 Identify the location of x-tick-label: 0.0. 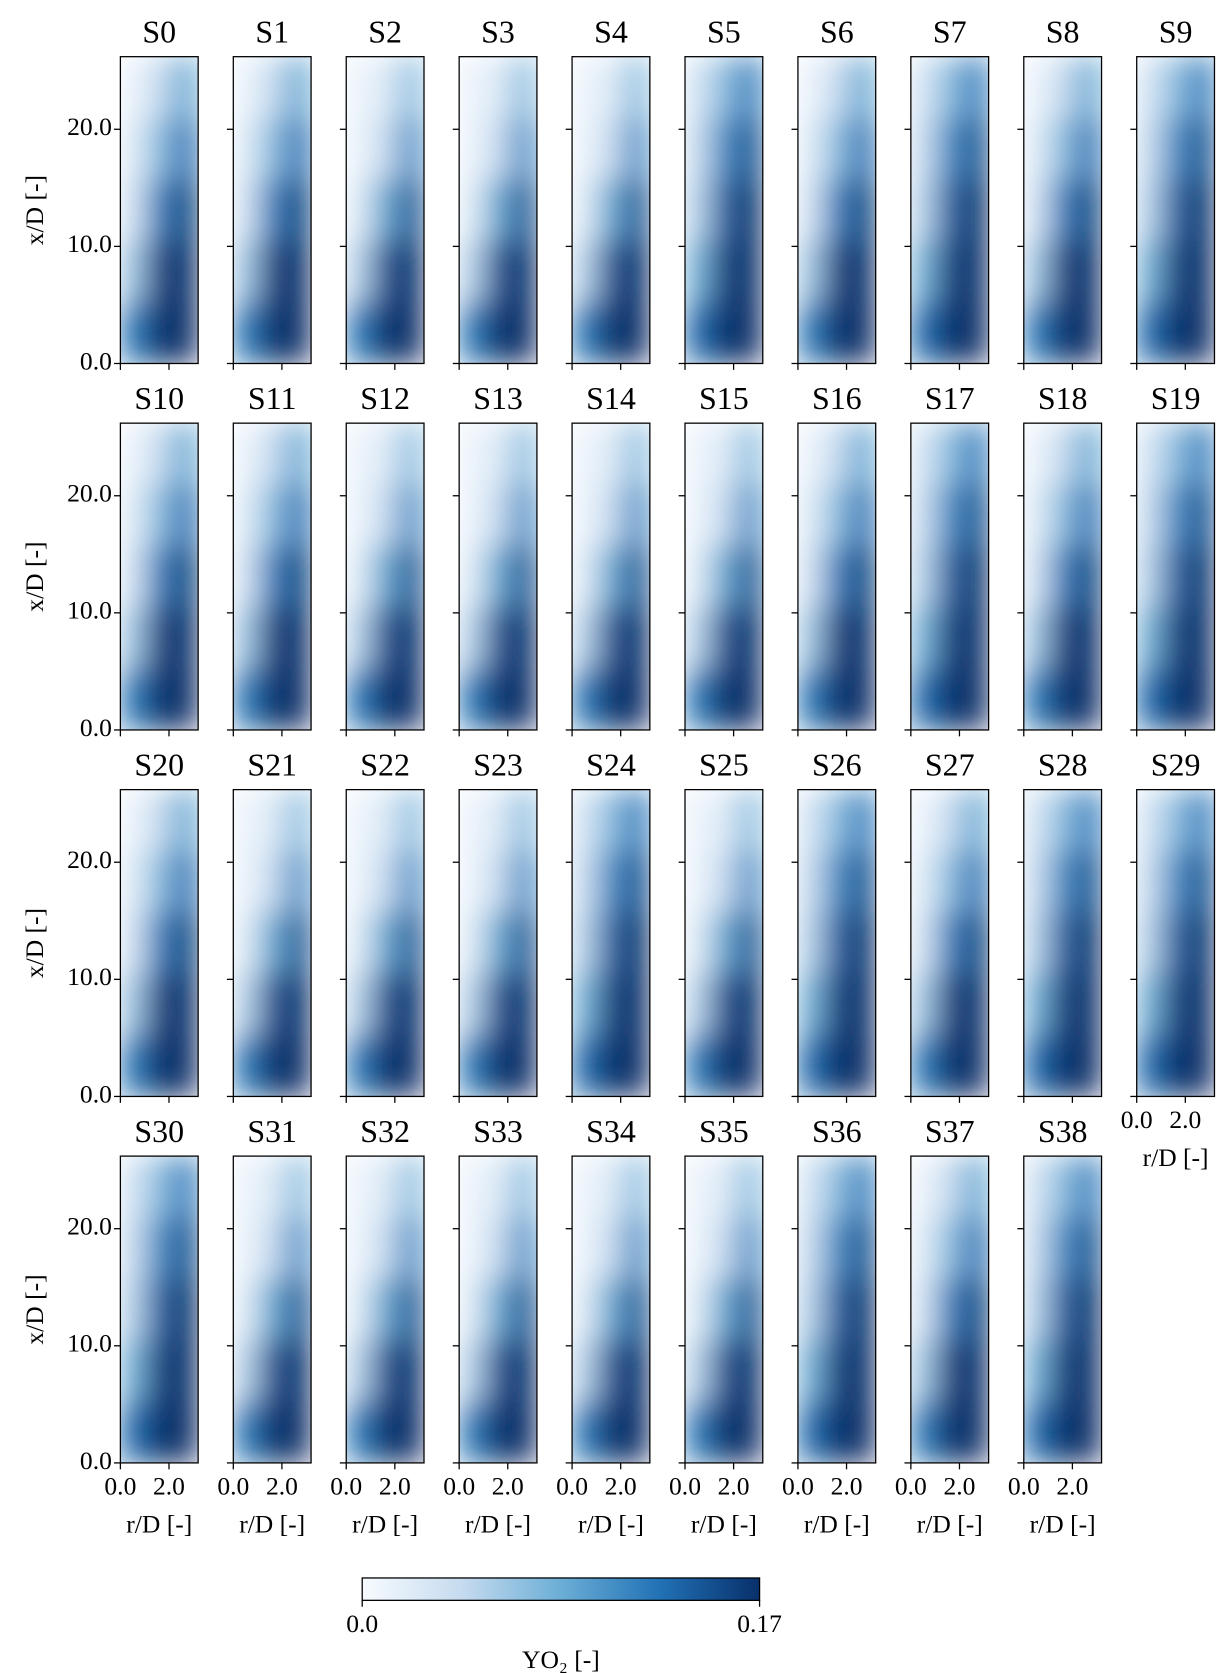
(120, 1485).